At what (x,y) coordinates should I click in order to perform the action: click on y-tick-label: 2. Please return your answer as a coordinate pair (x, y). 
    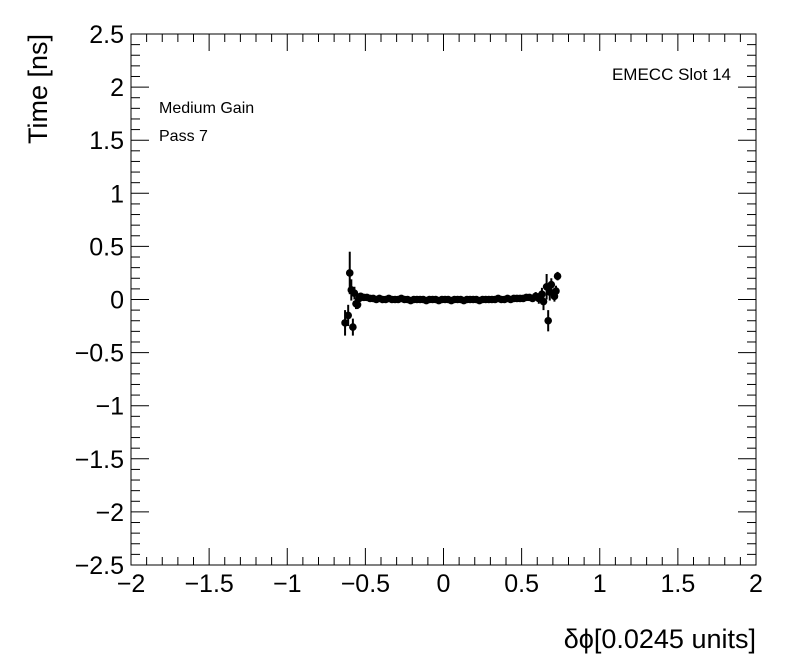
    Looking at the image, I should click on (117, 88).